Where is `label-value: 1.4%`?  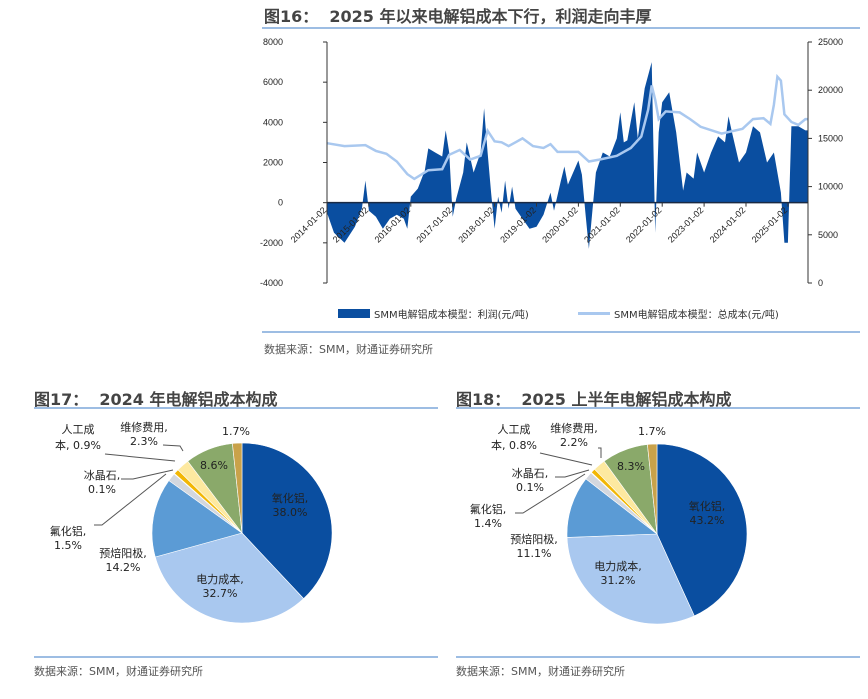 label-value: 1.4% is located at coordinates (488, 523).